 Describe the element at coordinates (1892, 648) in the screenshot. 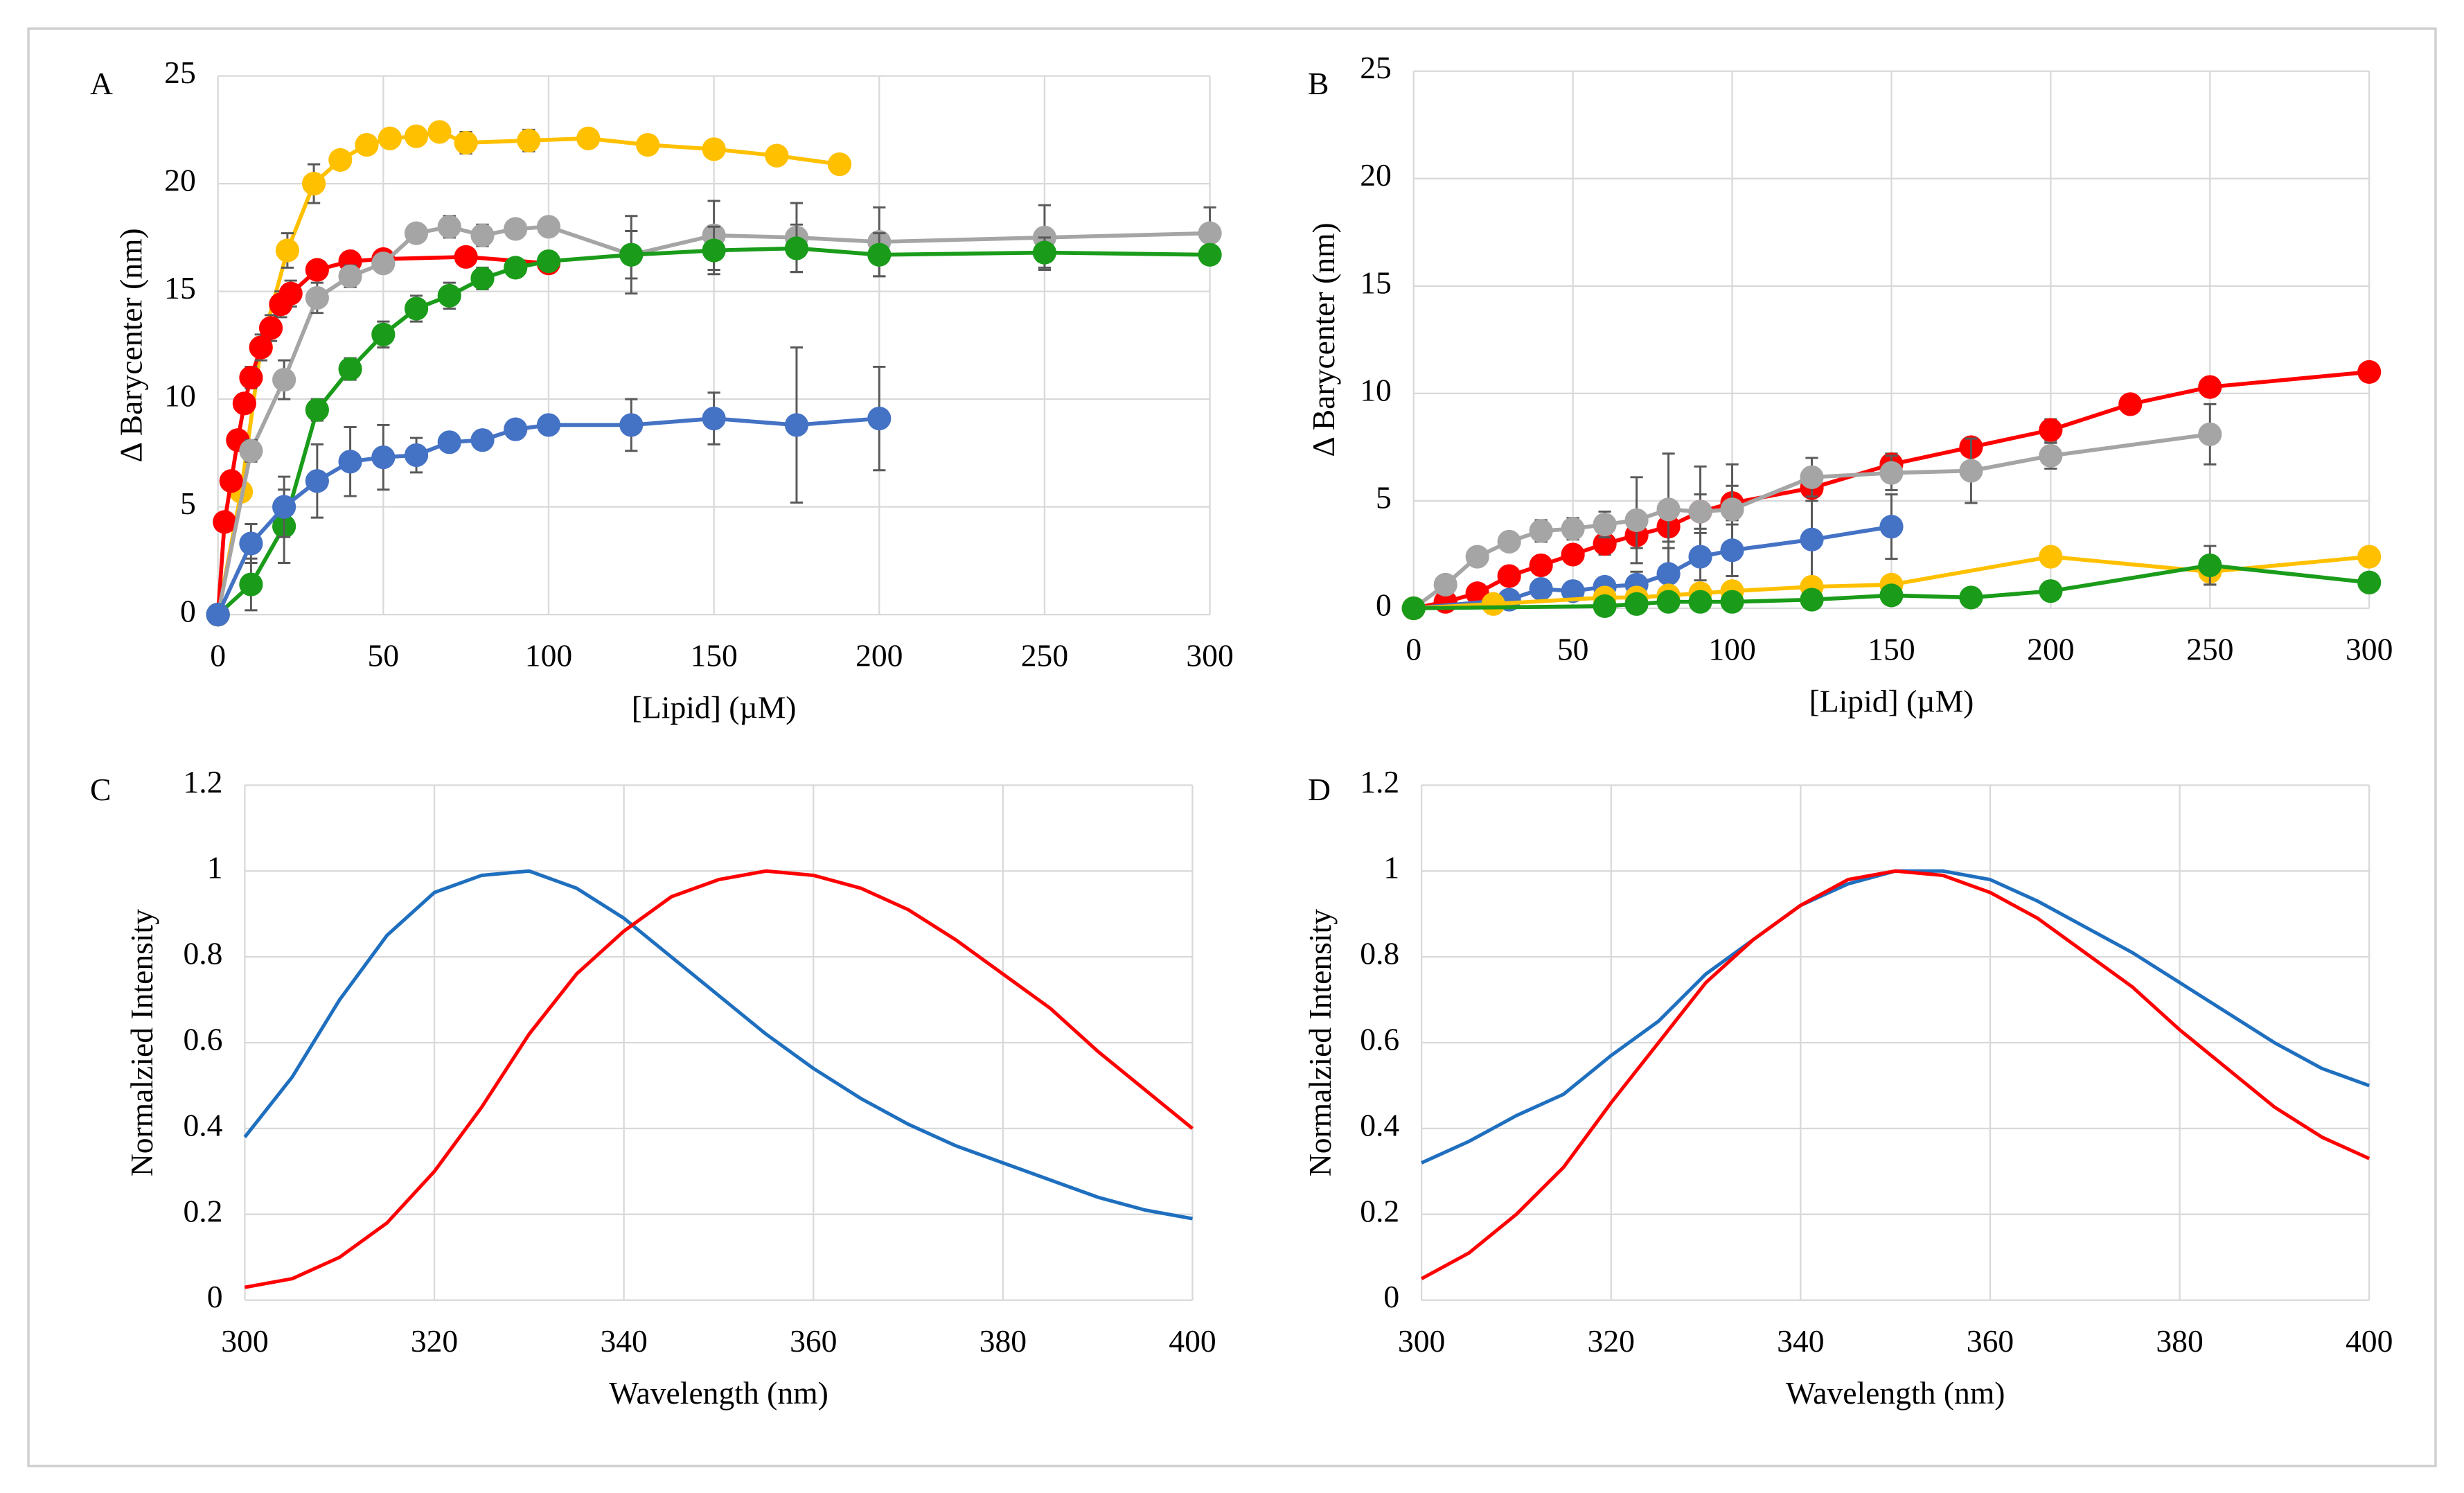

I see `x-tick-label: 150` at that location.